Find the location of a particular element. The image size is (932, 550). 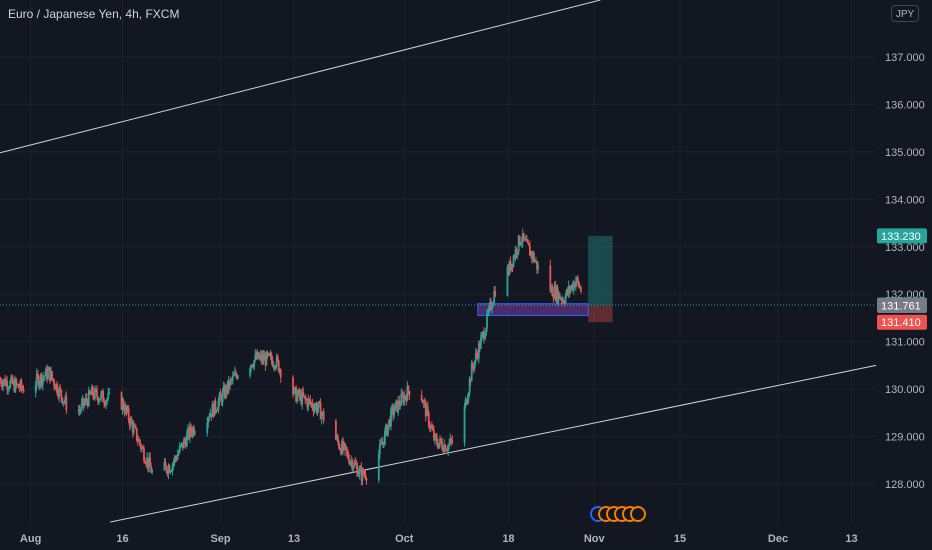

price-label-text: 131.761 is located at coordinates (901, 307).